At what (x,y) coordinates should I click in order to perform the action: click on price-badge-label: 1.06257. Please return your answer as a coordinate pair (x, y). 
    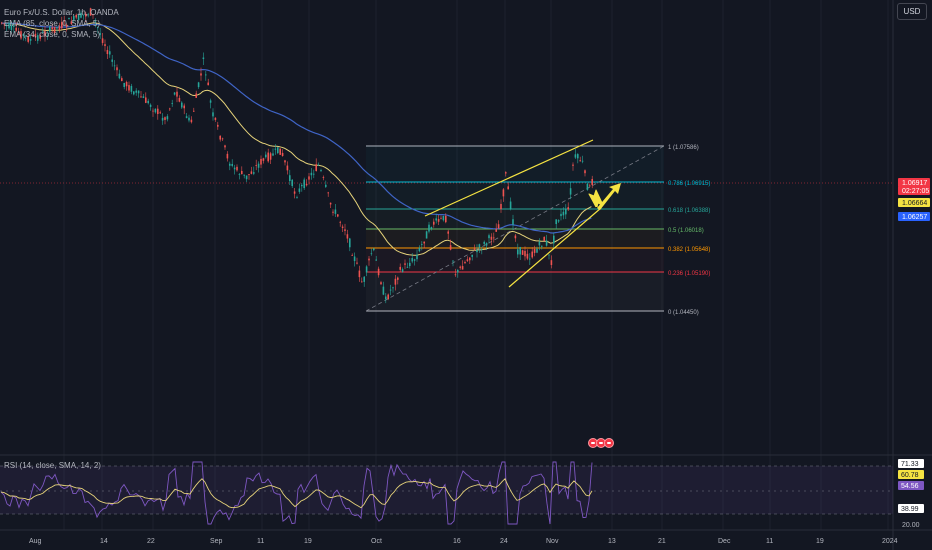
    Looking at the image, I should click on (914, 217).